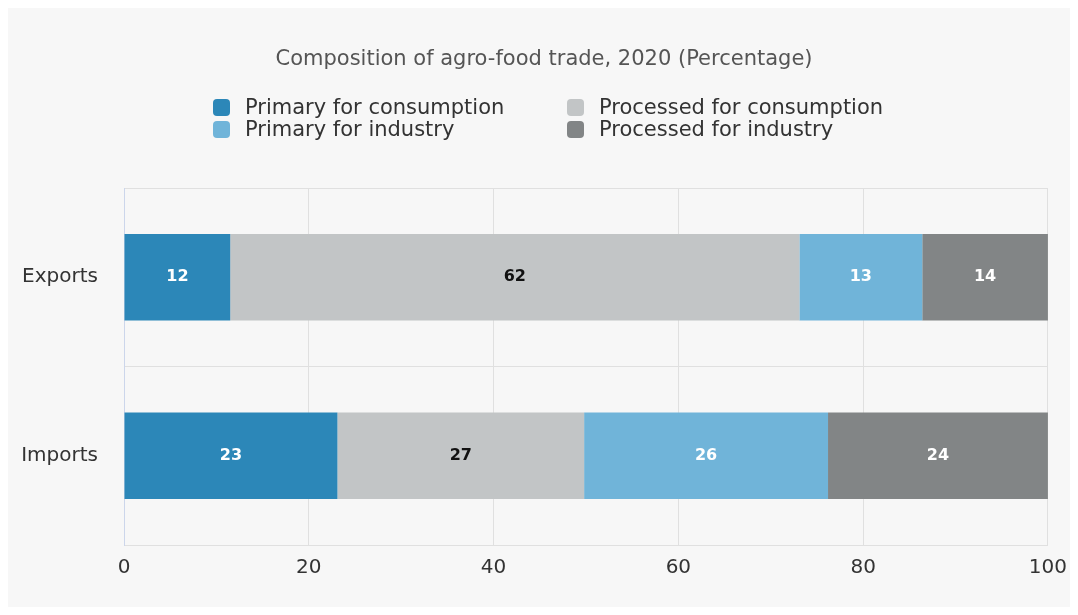  I want to click on x-tick-label: 40, so click(493, 566).